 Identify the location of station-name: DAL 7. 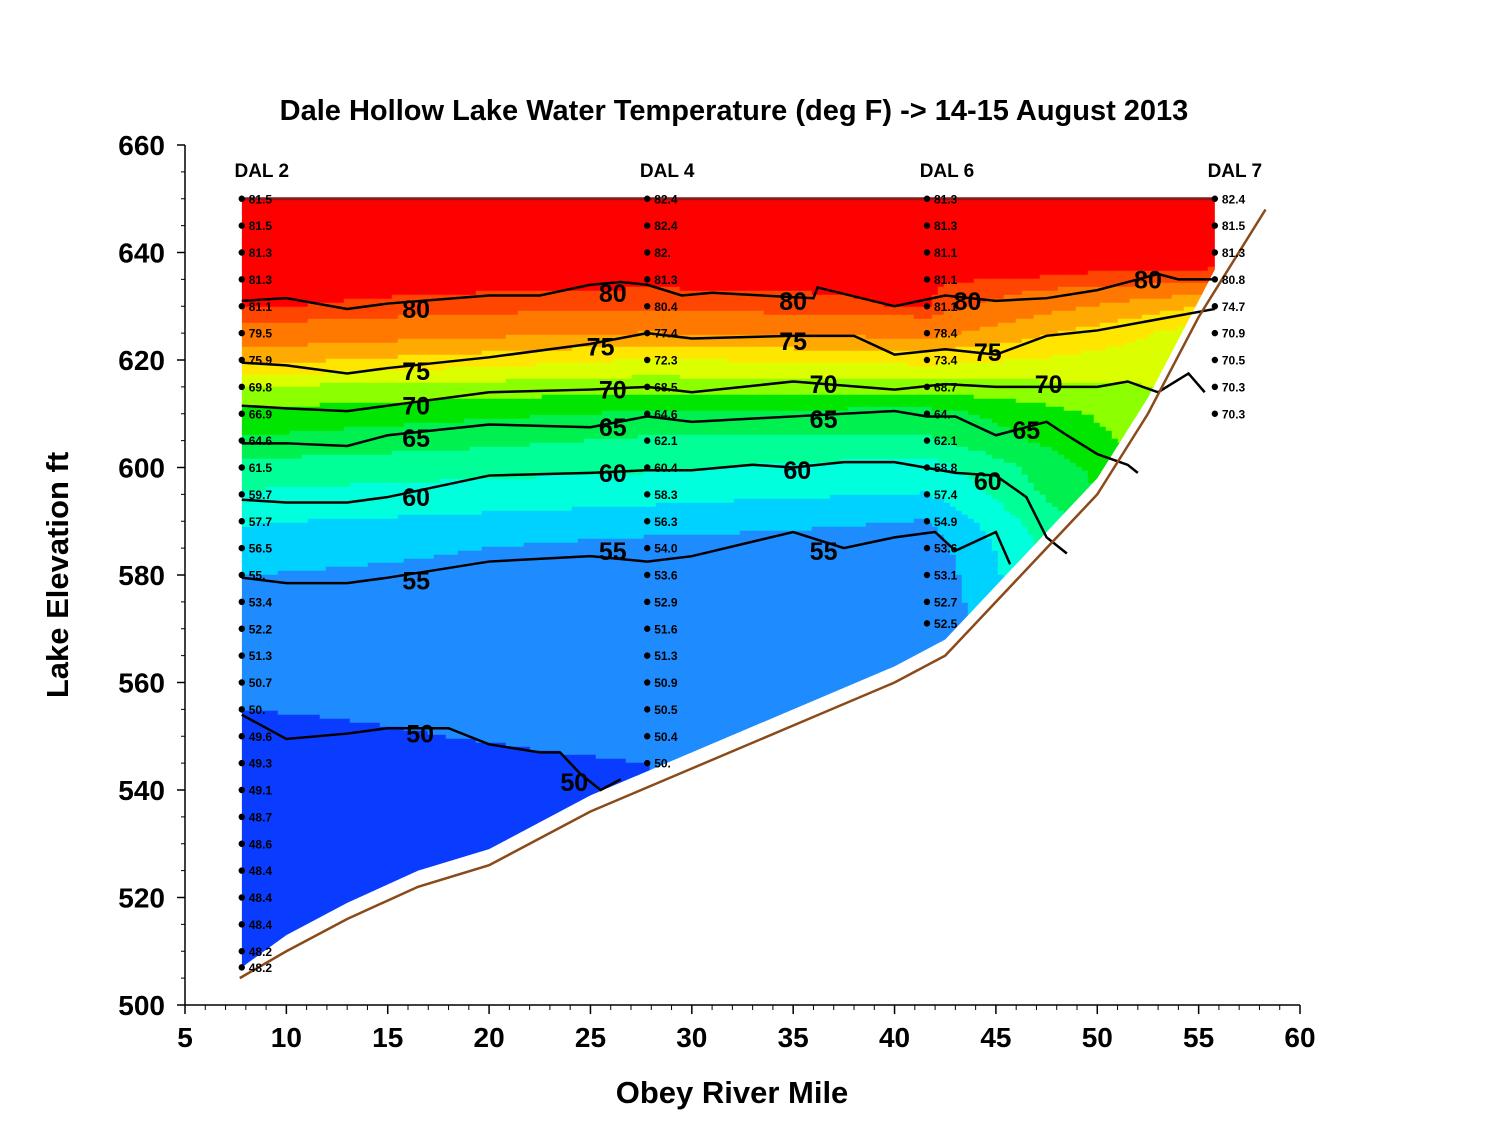
(1235, 171).